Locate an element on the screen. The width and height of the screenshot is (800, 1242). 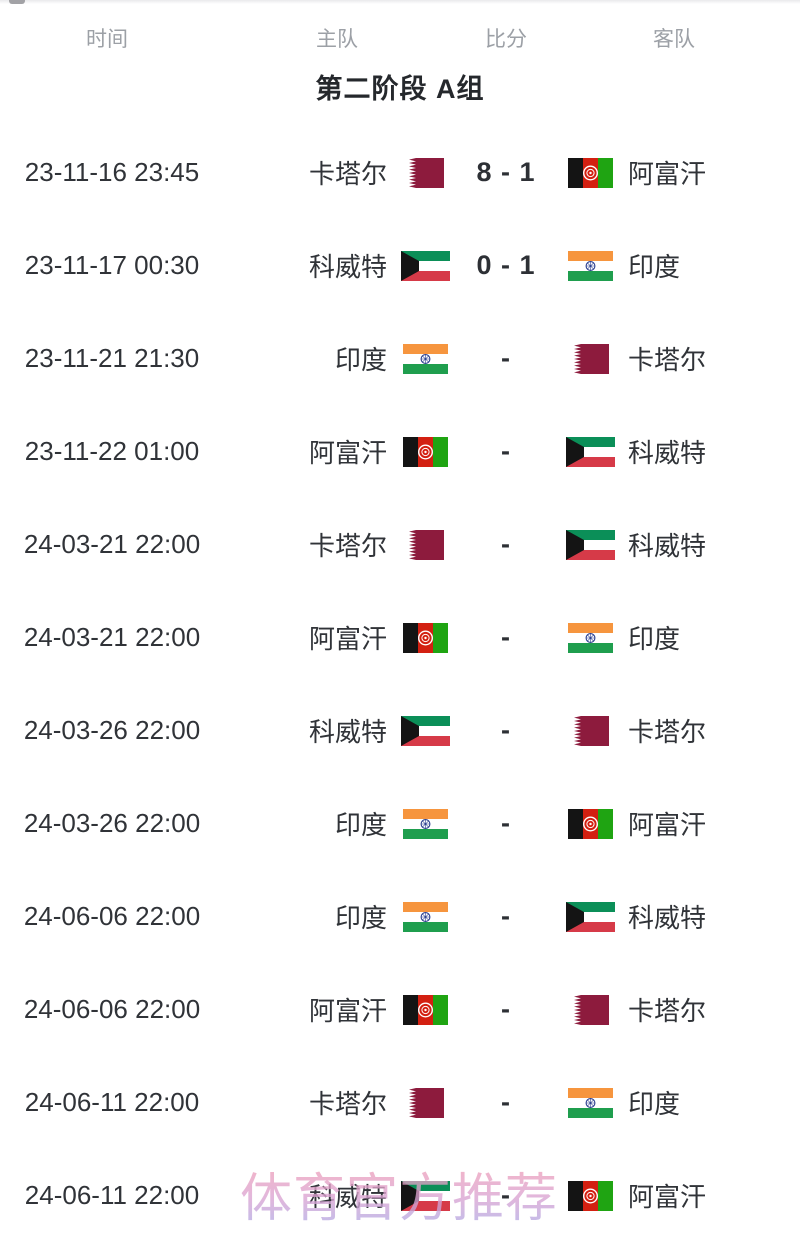
match-row: 23-11-16 23:45 卡塔尔 8 - 1 阿富汗 is located at coordinates (400, 172).